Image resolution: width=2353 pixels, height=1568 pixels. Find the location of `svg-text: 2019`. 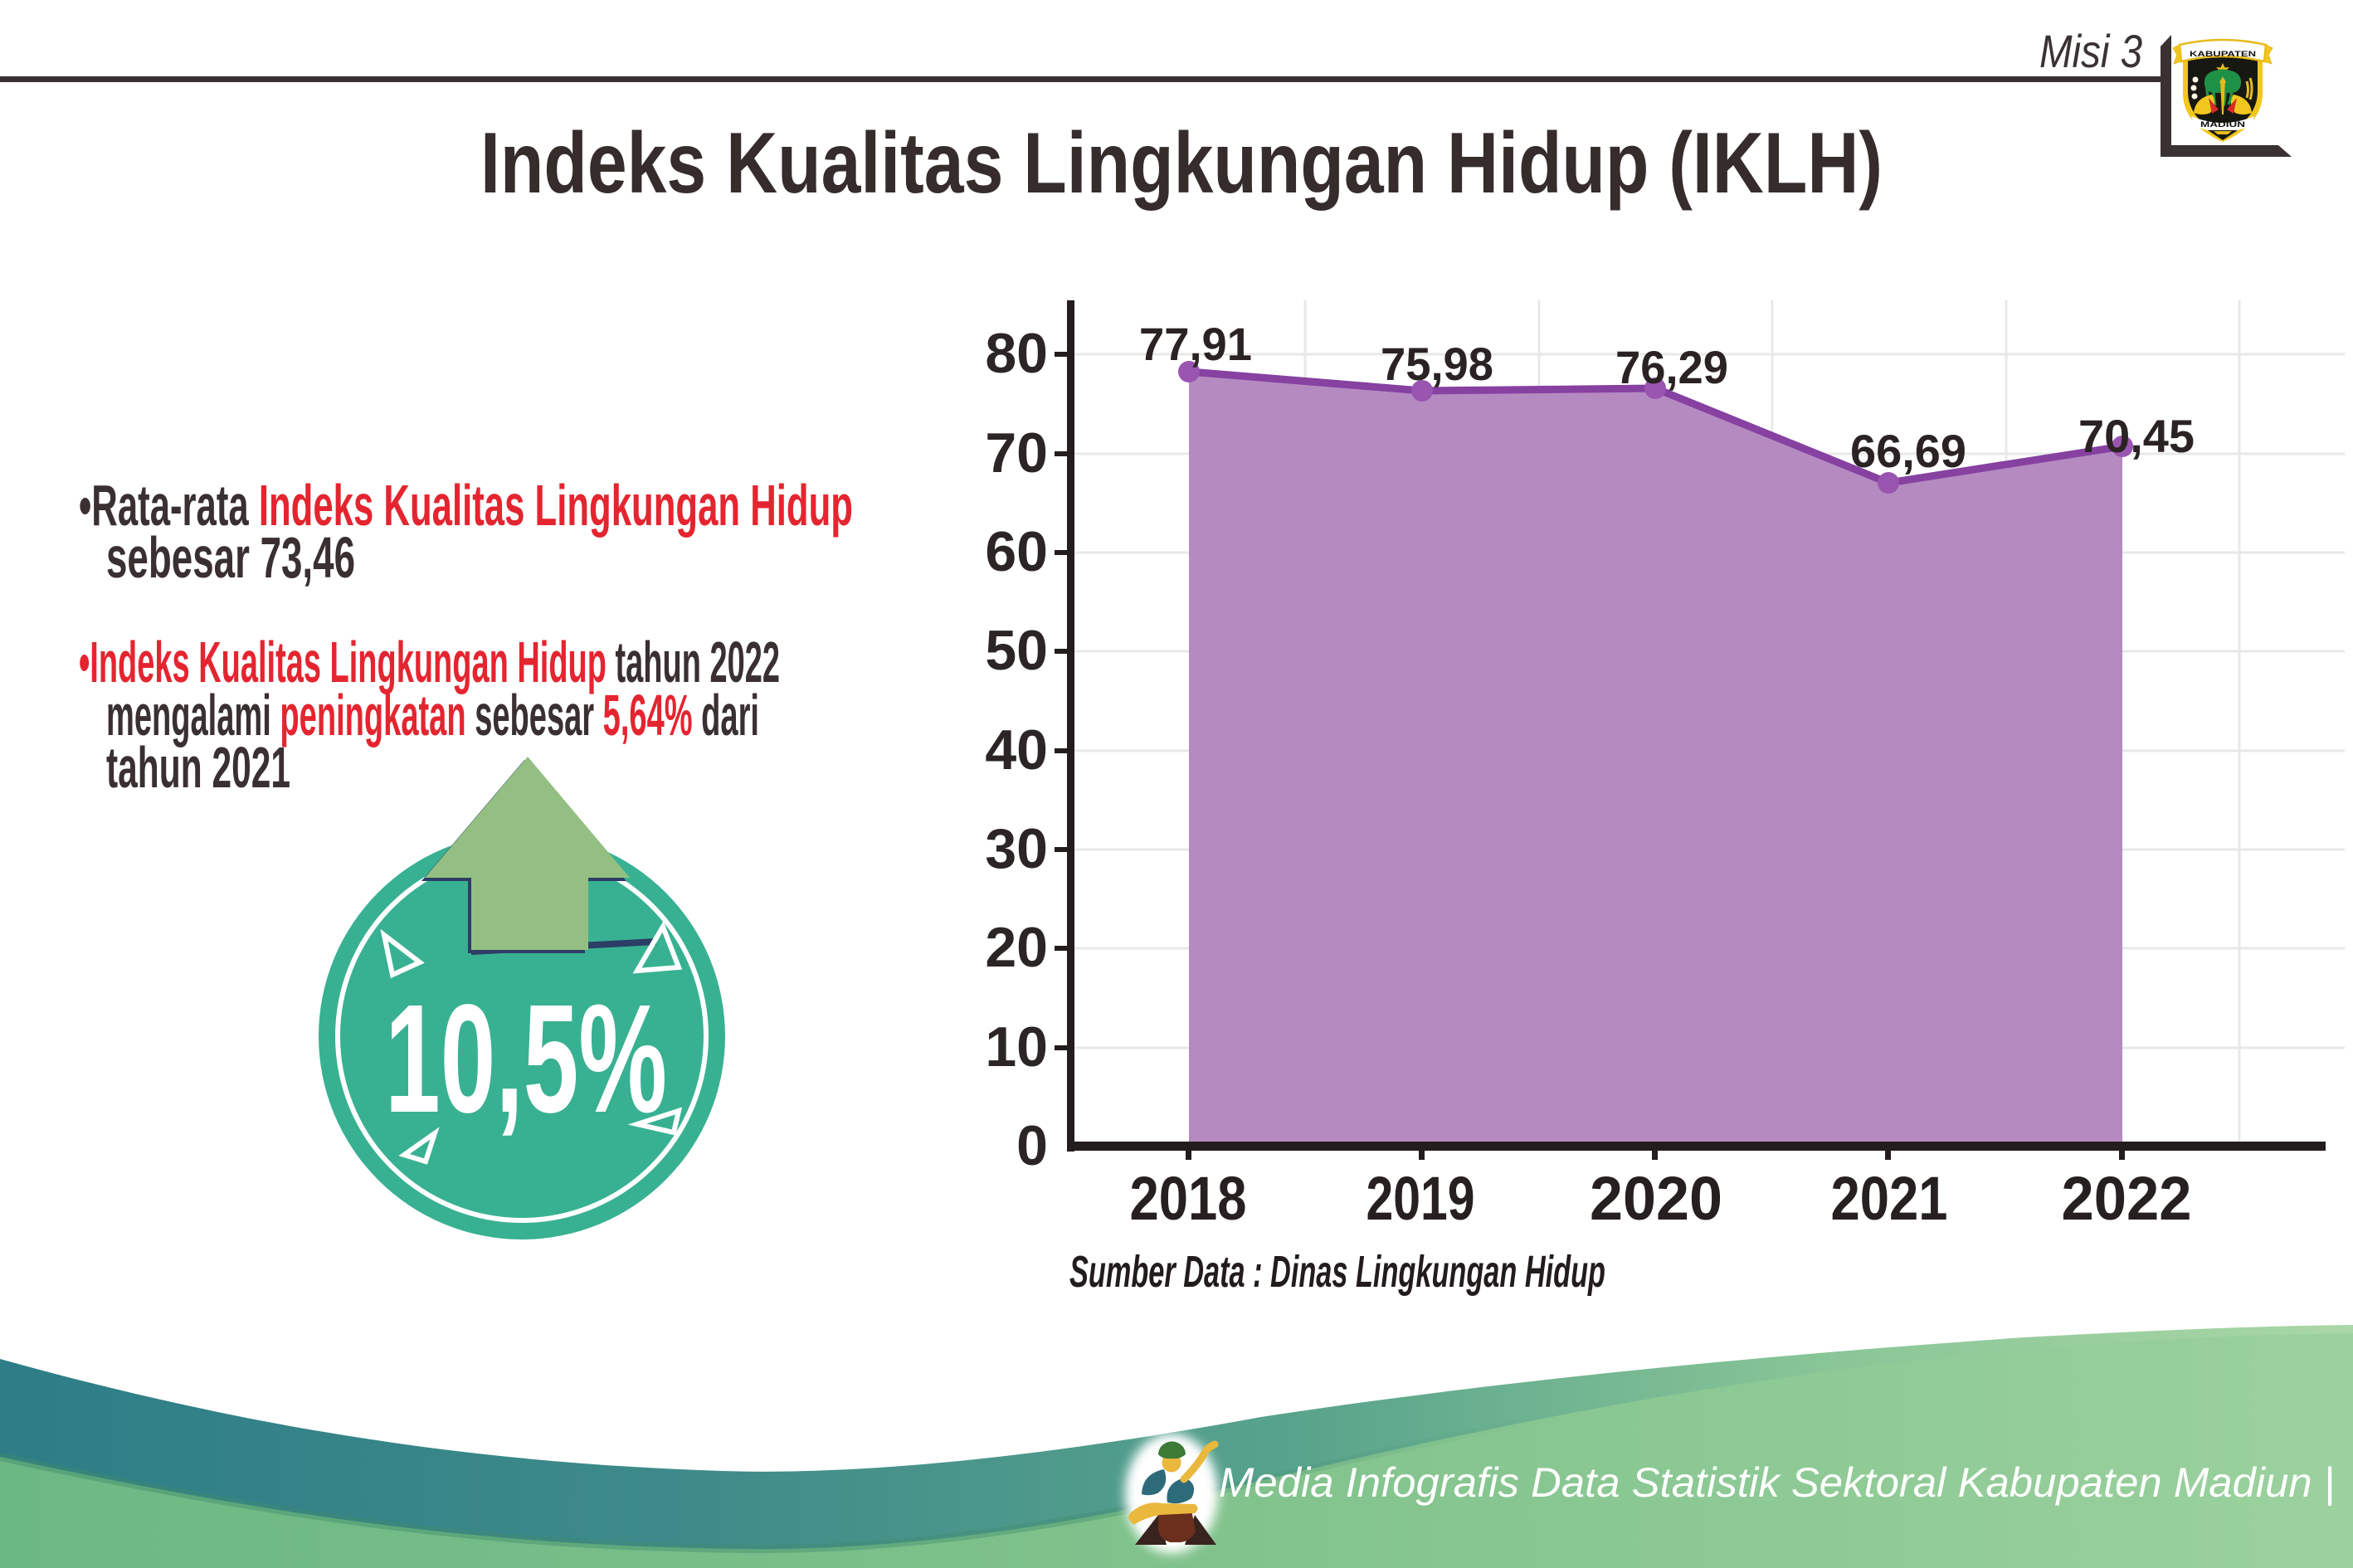

svg-text: 2019 is located at coordinates (1420, 1198).